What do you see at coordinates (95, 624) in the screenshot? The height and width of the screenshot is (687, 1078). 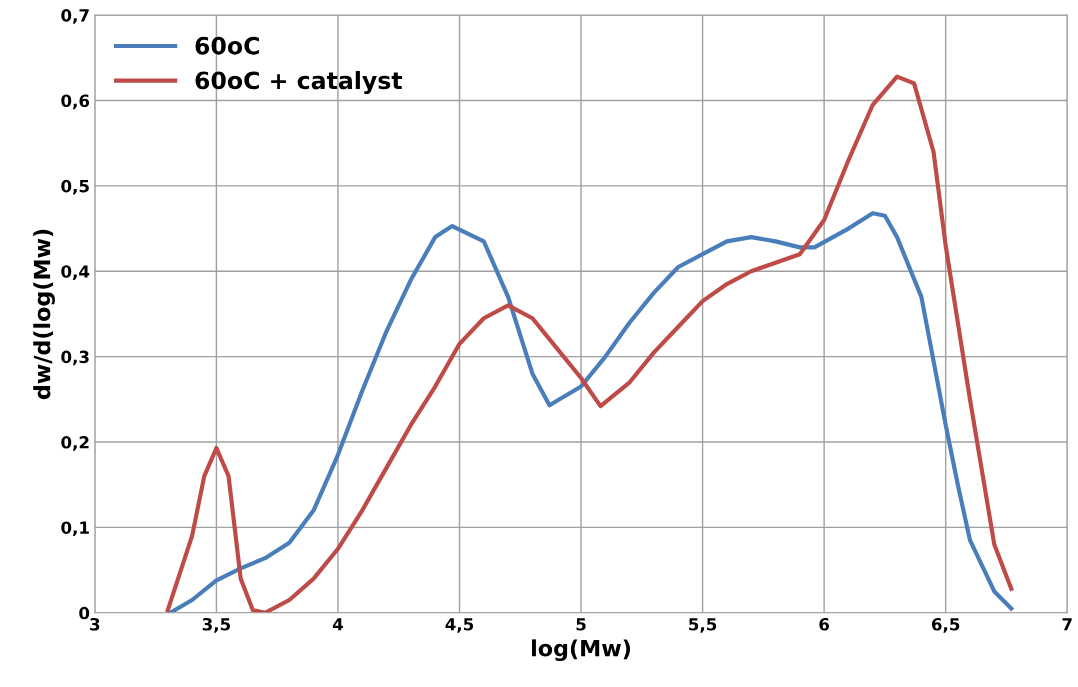 I see `x-tick-label: 3` at bounding box center [95, 624].